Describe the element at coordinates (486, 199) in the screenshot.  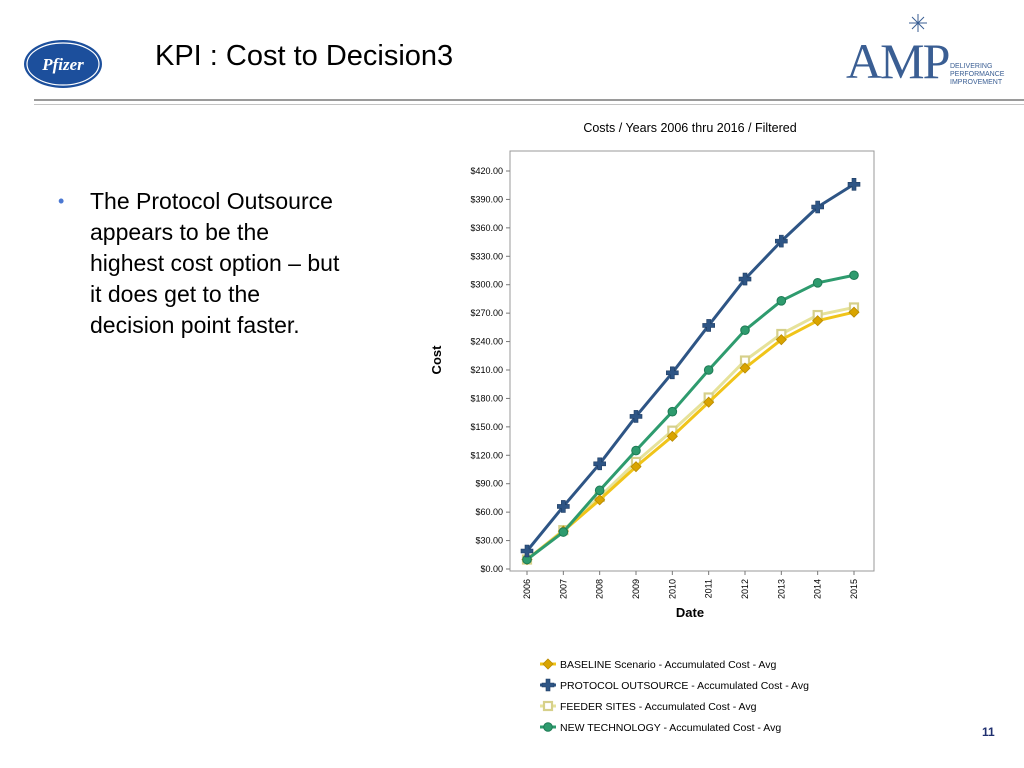
I see `y-tick-label: $390.00` at that location.